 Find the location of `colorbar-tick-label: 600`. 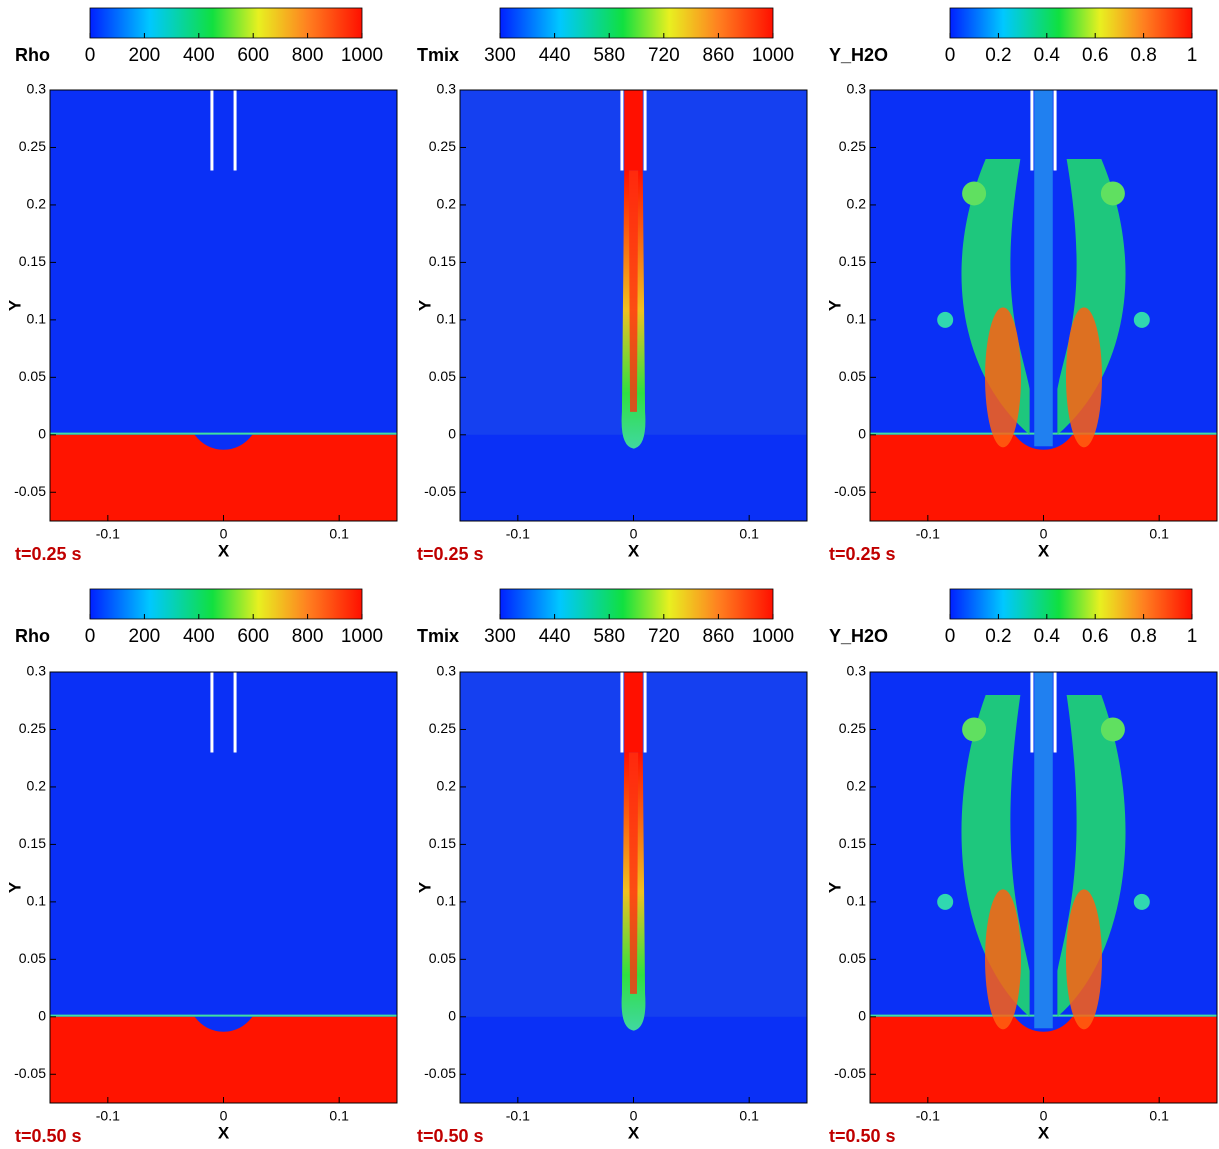

colorbar-tick-label: 600 is located at coordinates (253, 636).